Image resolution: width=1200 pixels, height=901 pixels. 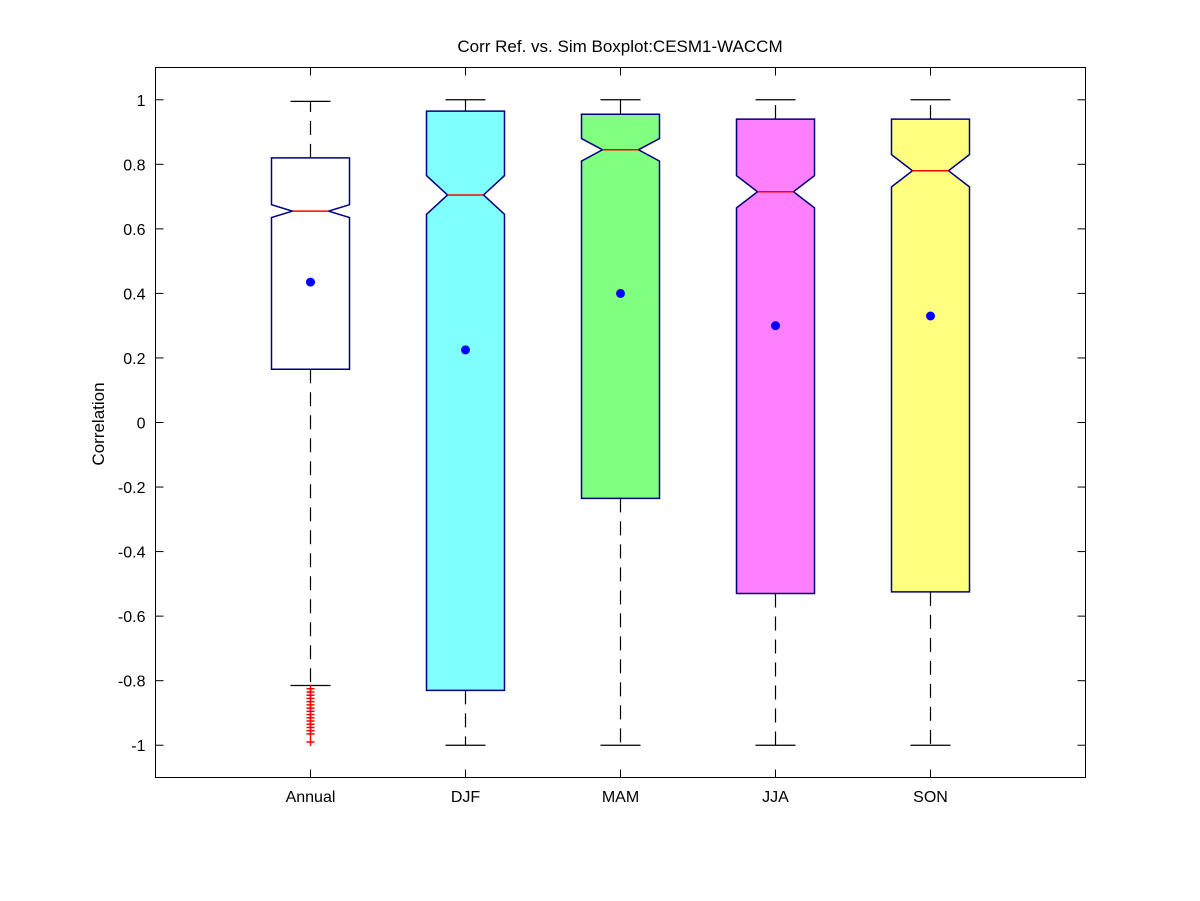 What do you see at coordinates (132, 488) in the screenshot?
I see `y-tick-label: -0.2` at bounding box center [132, 488].